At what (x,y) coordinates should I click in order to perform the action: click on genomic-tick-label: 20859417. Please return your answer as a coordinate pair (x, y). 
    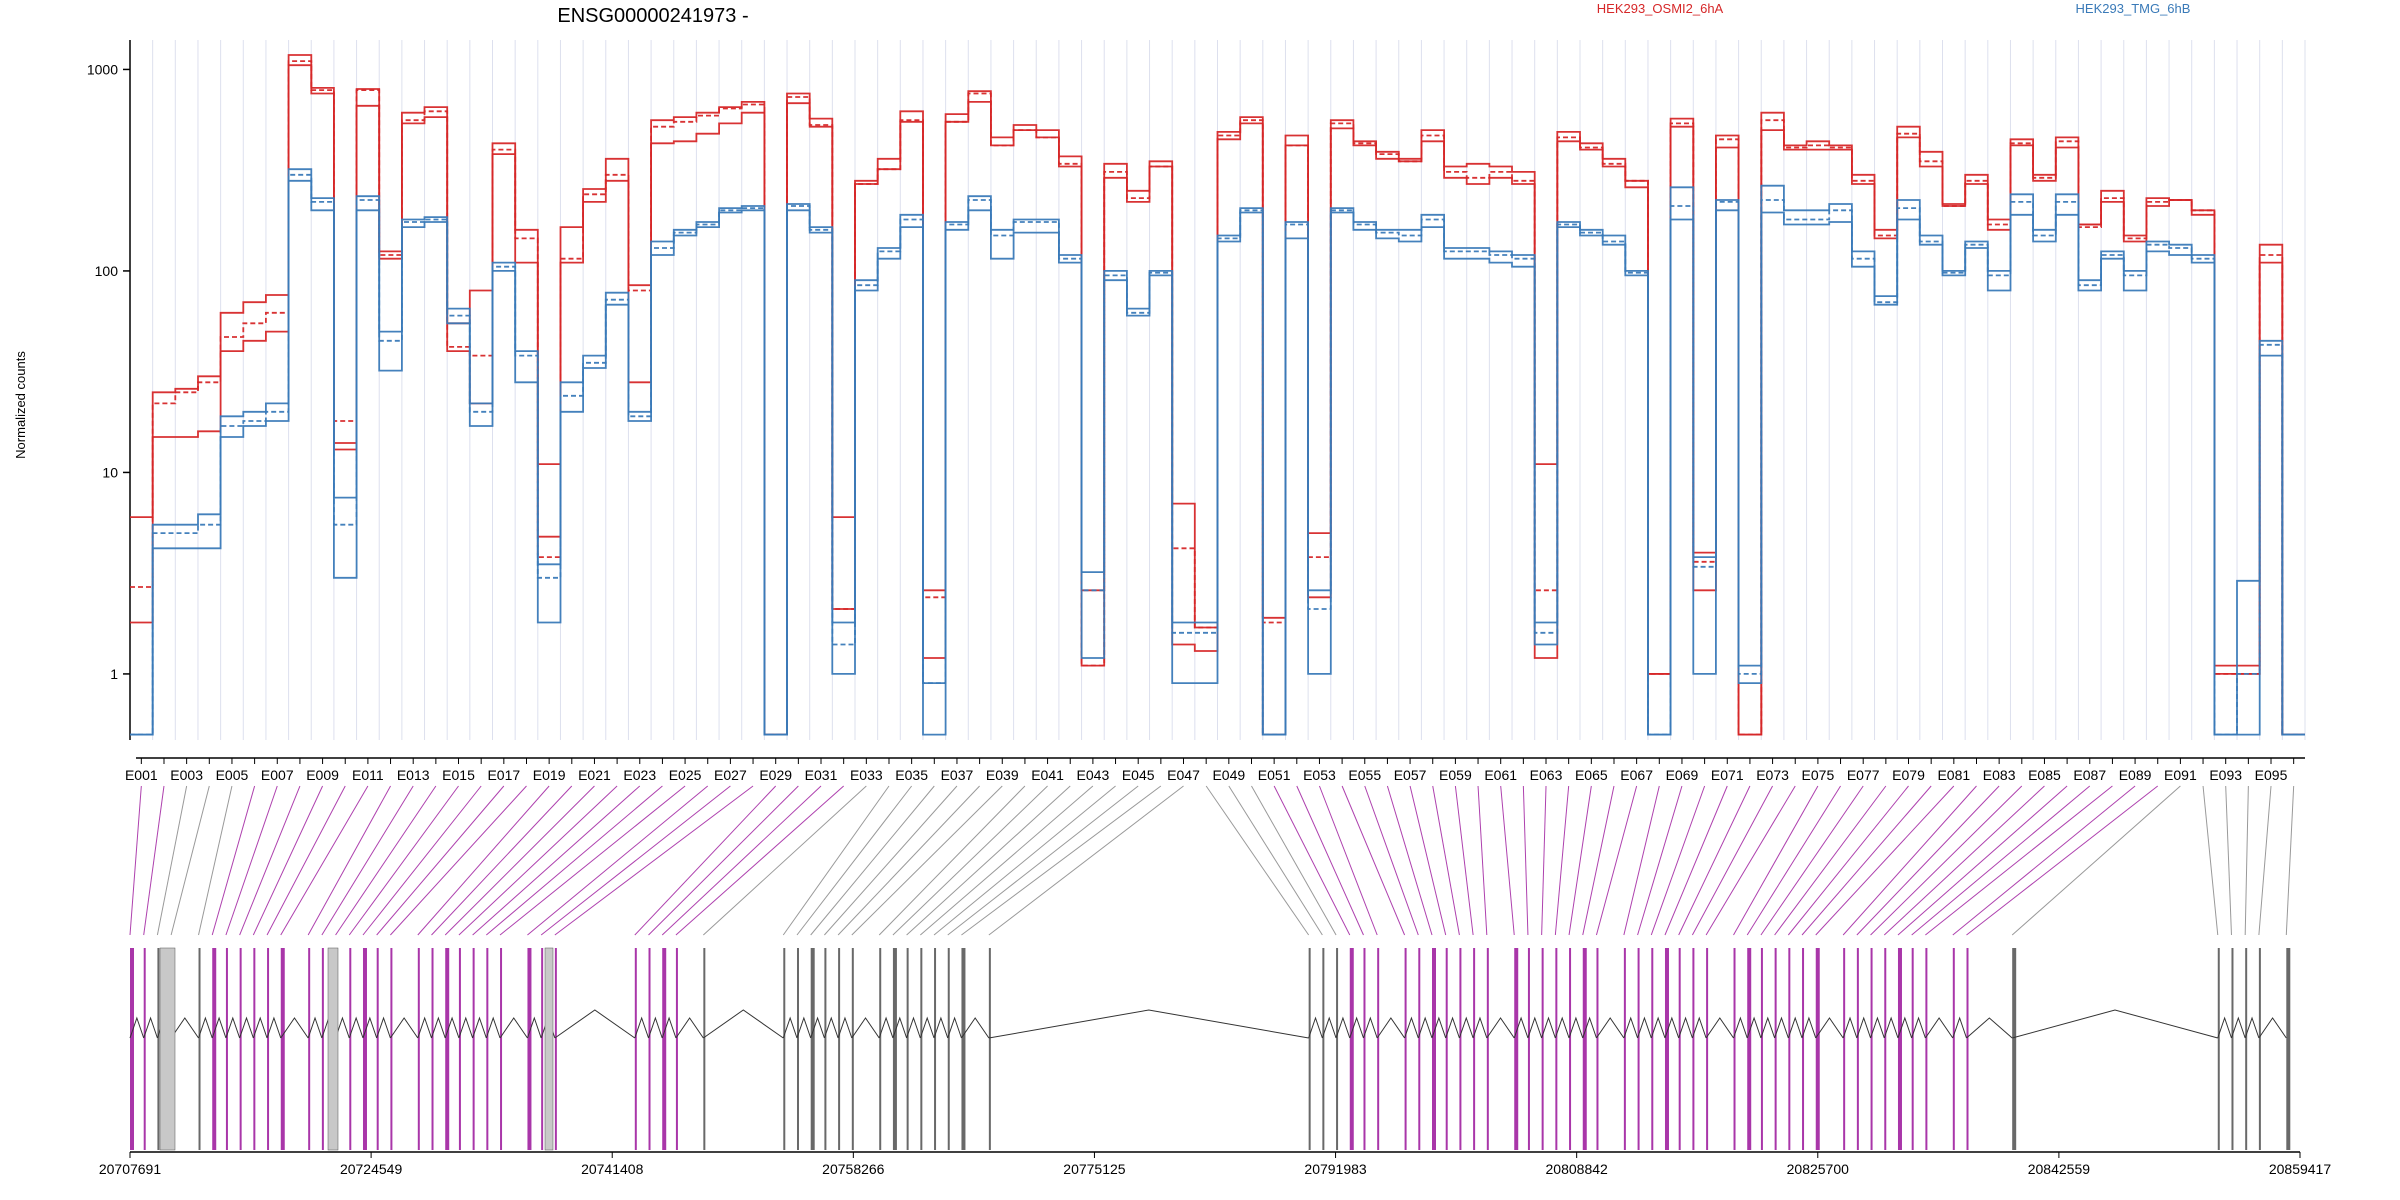
    Looking at the image, I should click on (2300, 1169).